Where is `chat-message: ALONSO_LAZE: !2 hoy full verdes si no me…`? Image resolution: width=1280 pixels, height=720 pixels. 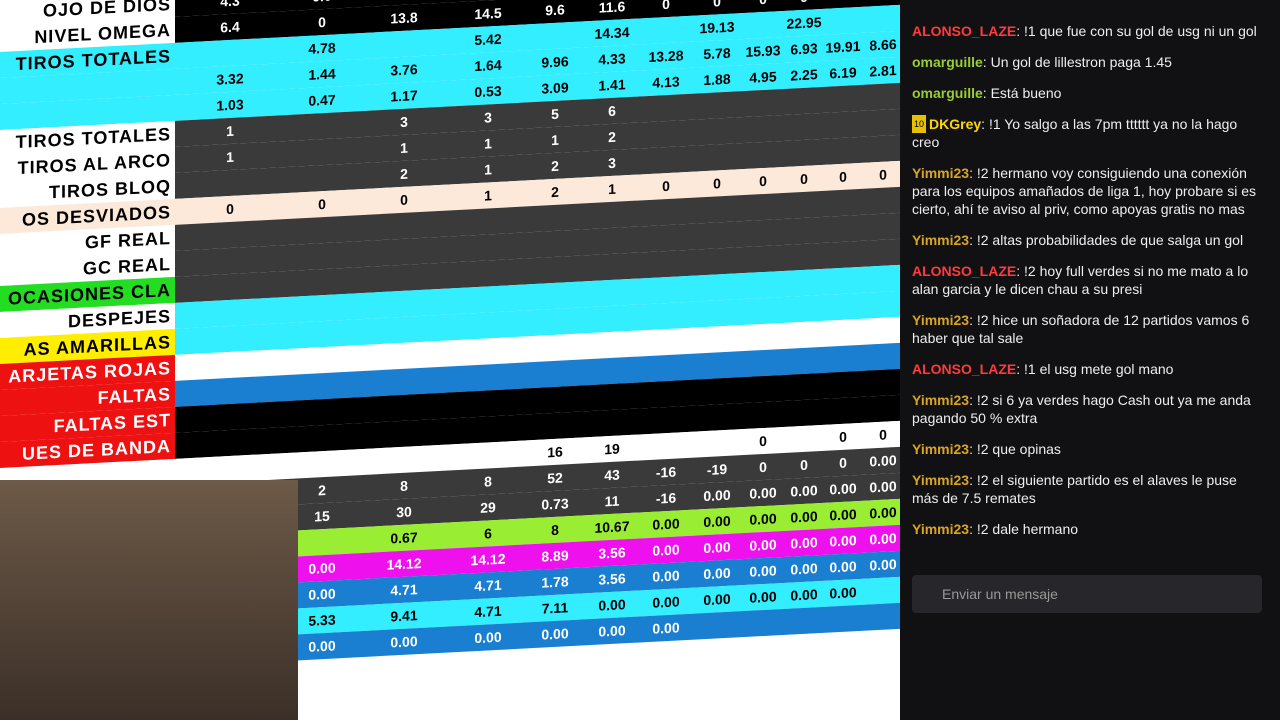 chat-message: ALONSO_LAZE: !2 hoy full verdes si no me… is located at coordinates (1087, 280).